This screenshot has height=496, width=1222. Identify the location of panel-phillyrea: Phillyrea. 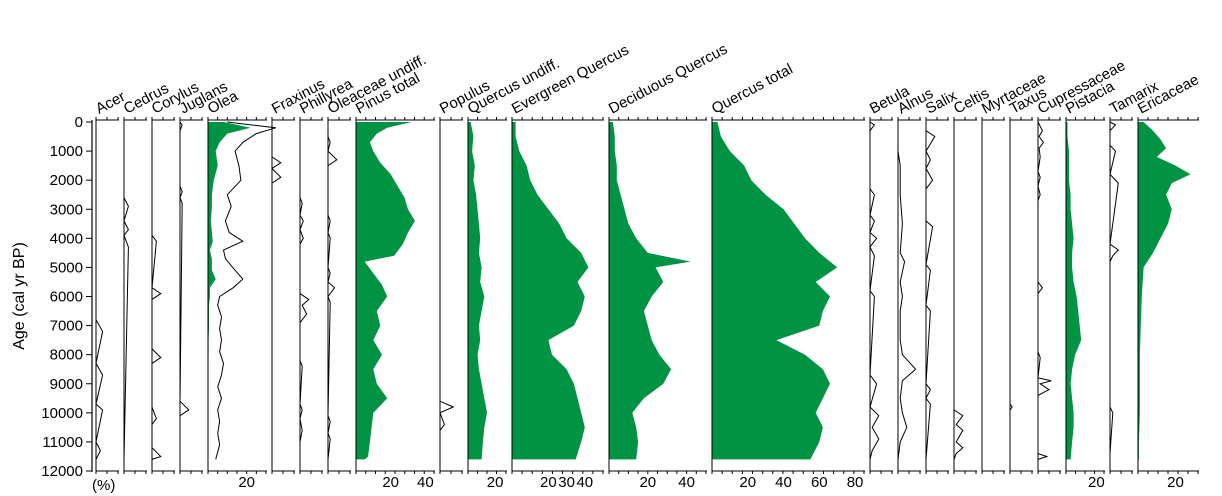
(326, 274).